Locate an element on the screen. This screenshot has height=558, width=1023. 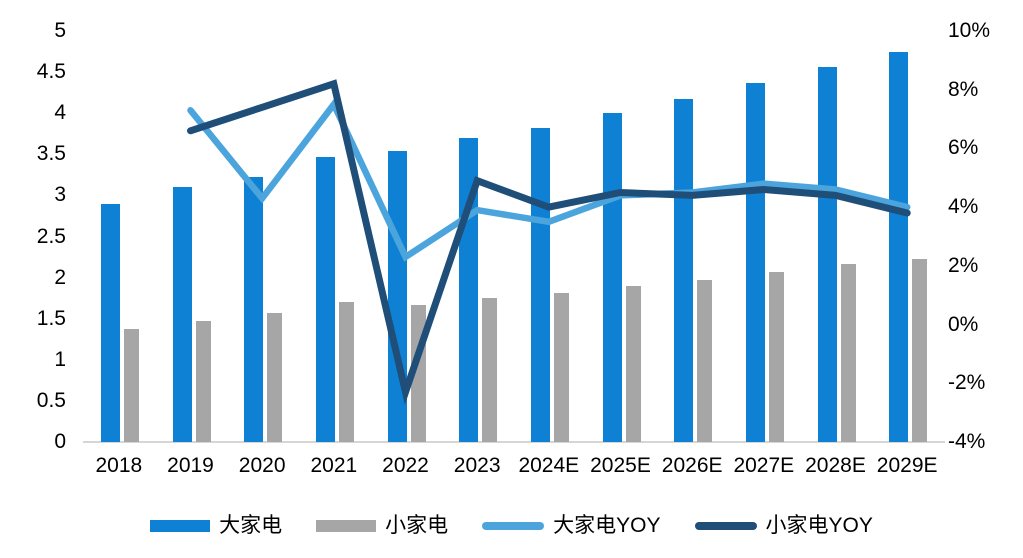
x-axis-label: 2018 is located at coordinates (119, 465).